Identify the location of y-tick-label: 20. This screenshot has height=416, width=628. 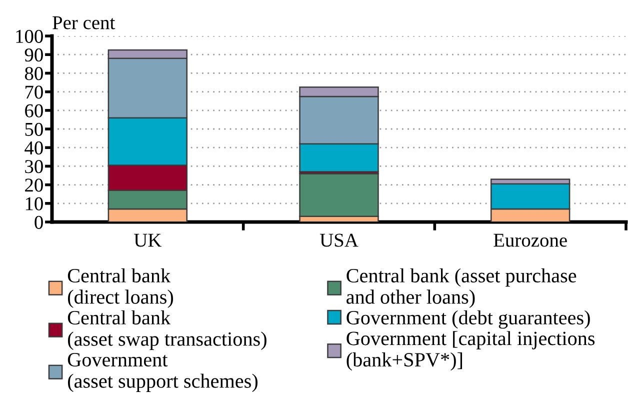
(34, 185).